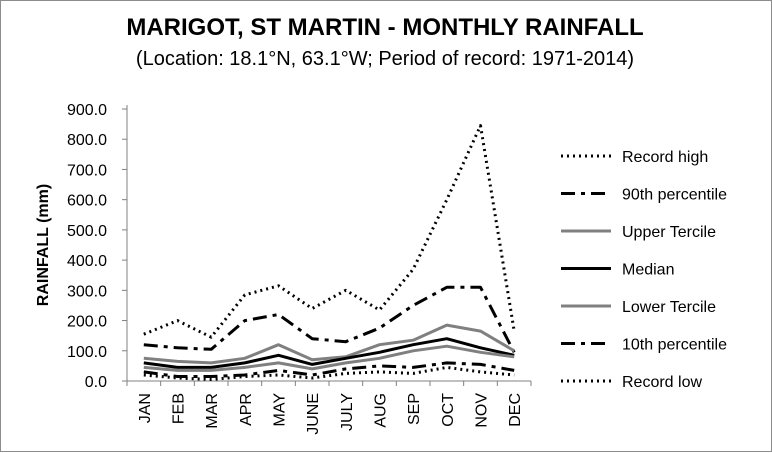 This screenshot has width=772, height=453. Describe the element at coordinates (87, 291) in the screenshot. I see `y-tick-label: 300.0` at that location.